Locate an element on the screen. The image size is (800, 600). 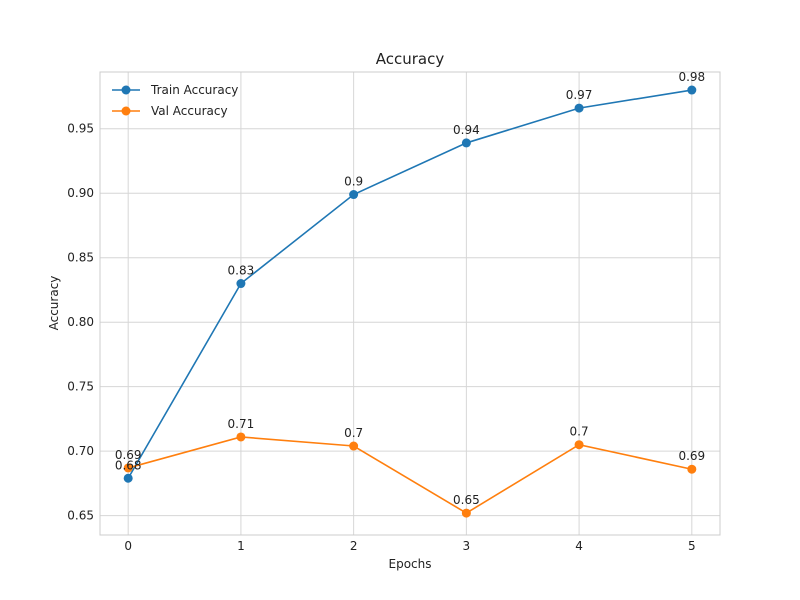
chart-title: Accuracy is located at coordinates (410, 59).